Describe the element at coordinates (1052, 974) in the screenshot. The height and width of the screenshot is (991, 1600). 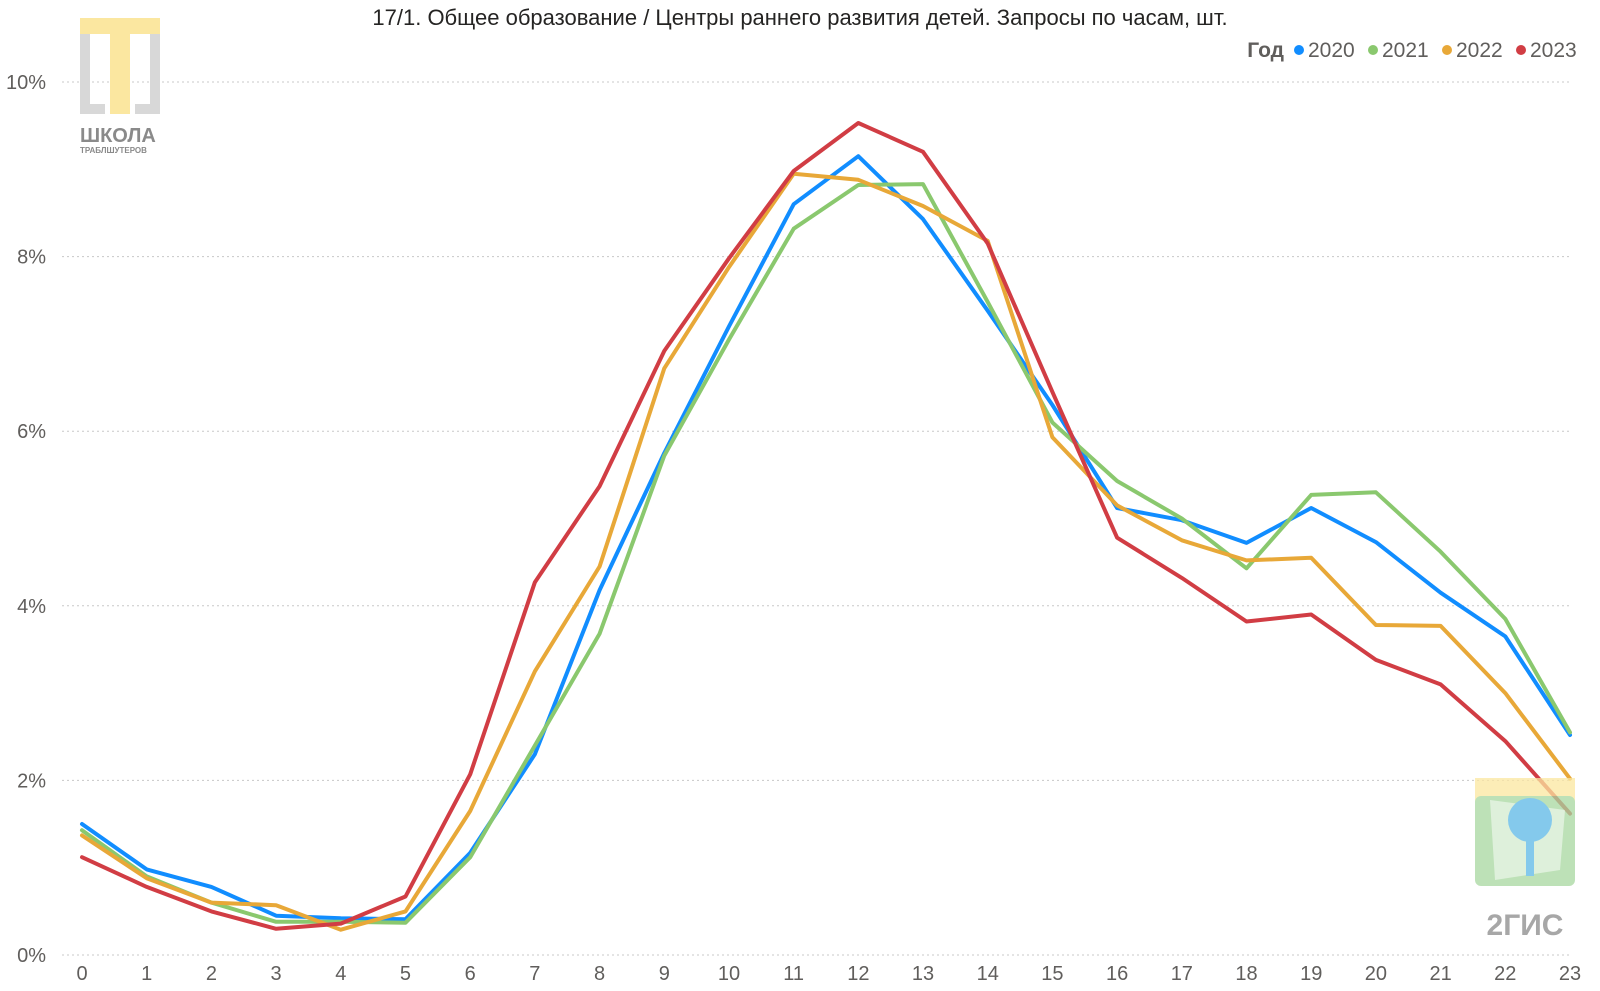
I see `x-tick-label: 15` at that location.